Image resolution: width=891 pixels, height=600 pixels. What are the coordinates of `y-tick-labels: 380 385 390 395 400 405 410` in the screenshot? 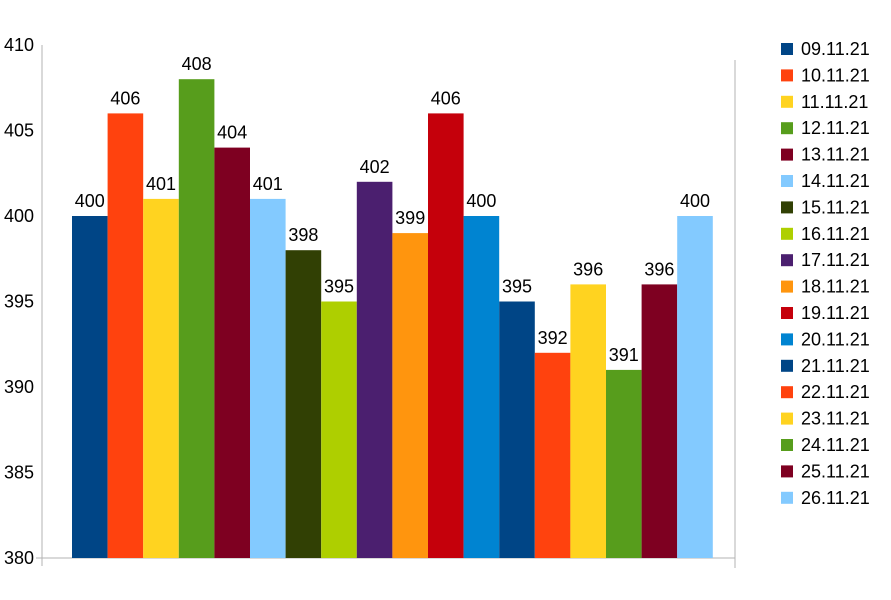 It's located at (19, 301).